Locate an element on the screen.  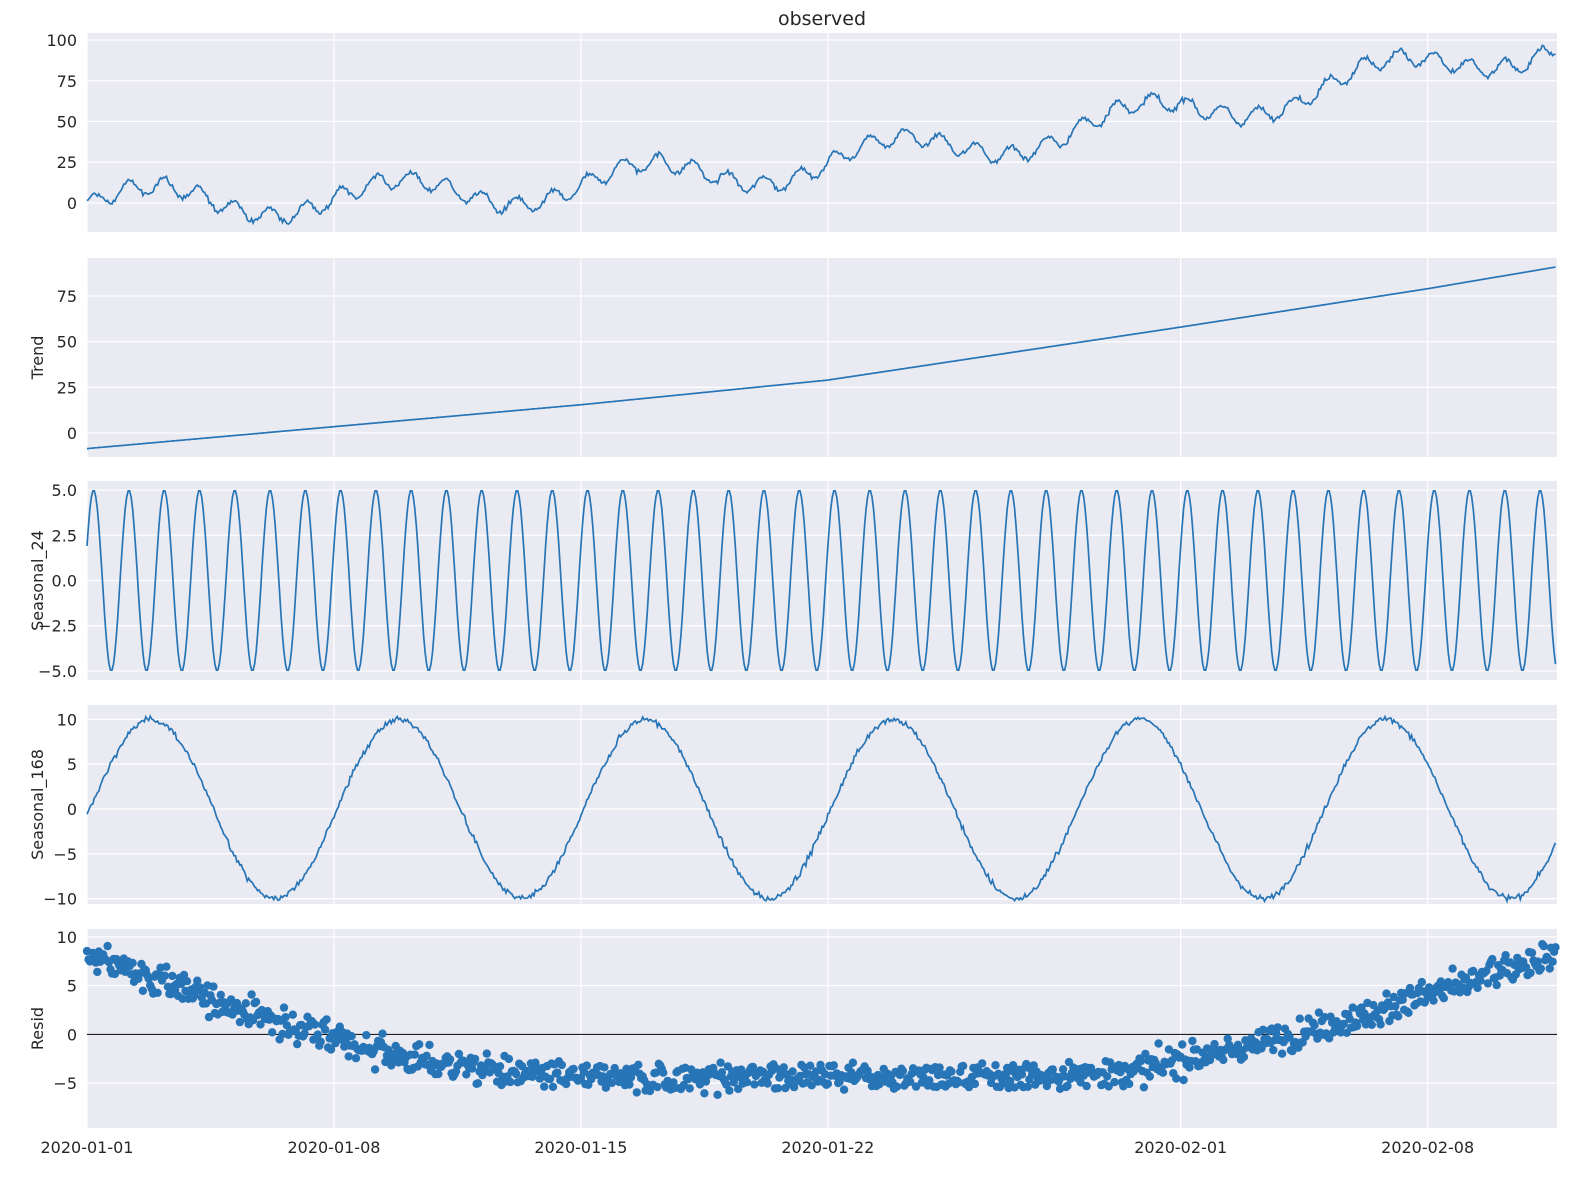
y-tick-label-resid: 10 is located at coordinates (67, 937).